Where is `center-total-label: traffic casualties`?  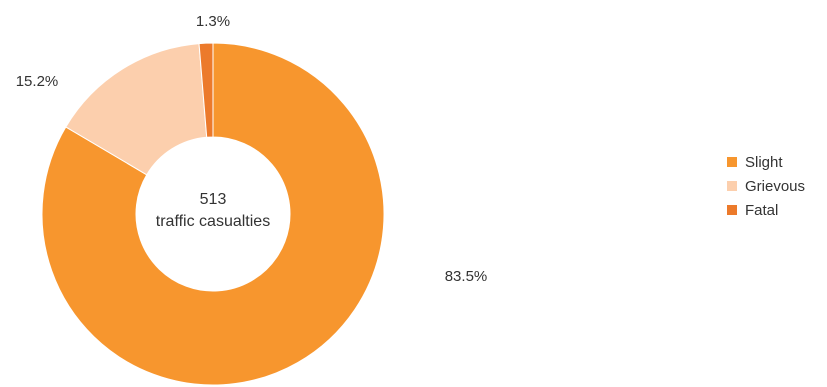 center-total-label: traffic casualties is located at coordinates (213, 221).